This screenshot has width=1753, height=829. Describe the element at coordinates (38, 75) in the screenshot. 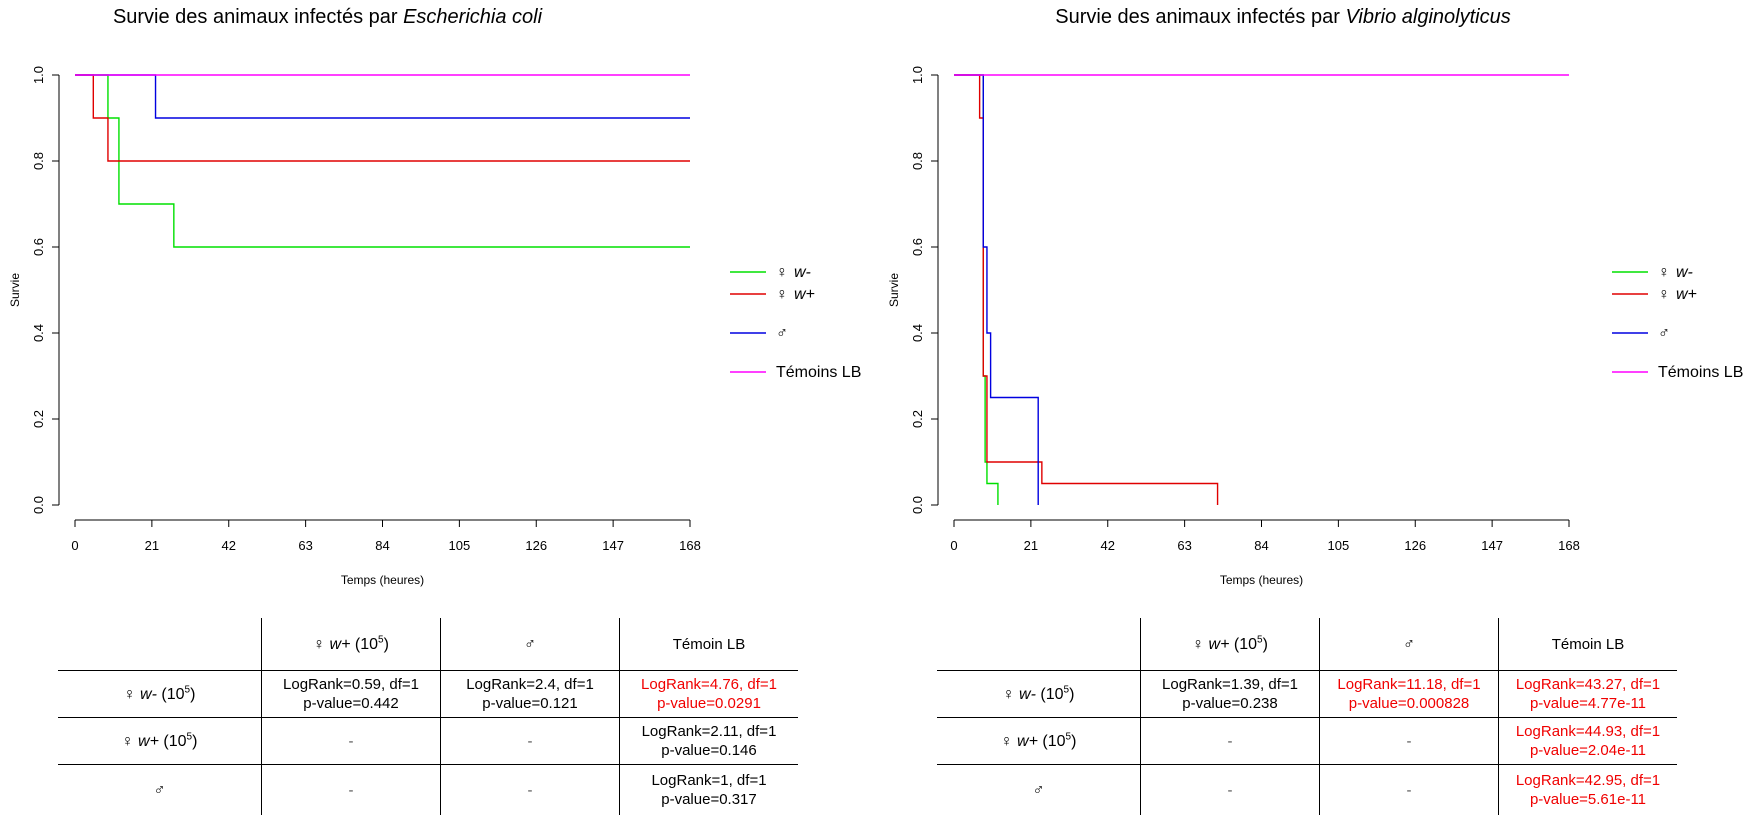

I see `y-tick-label: 1.0` at that location.